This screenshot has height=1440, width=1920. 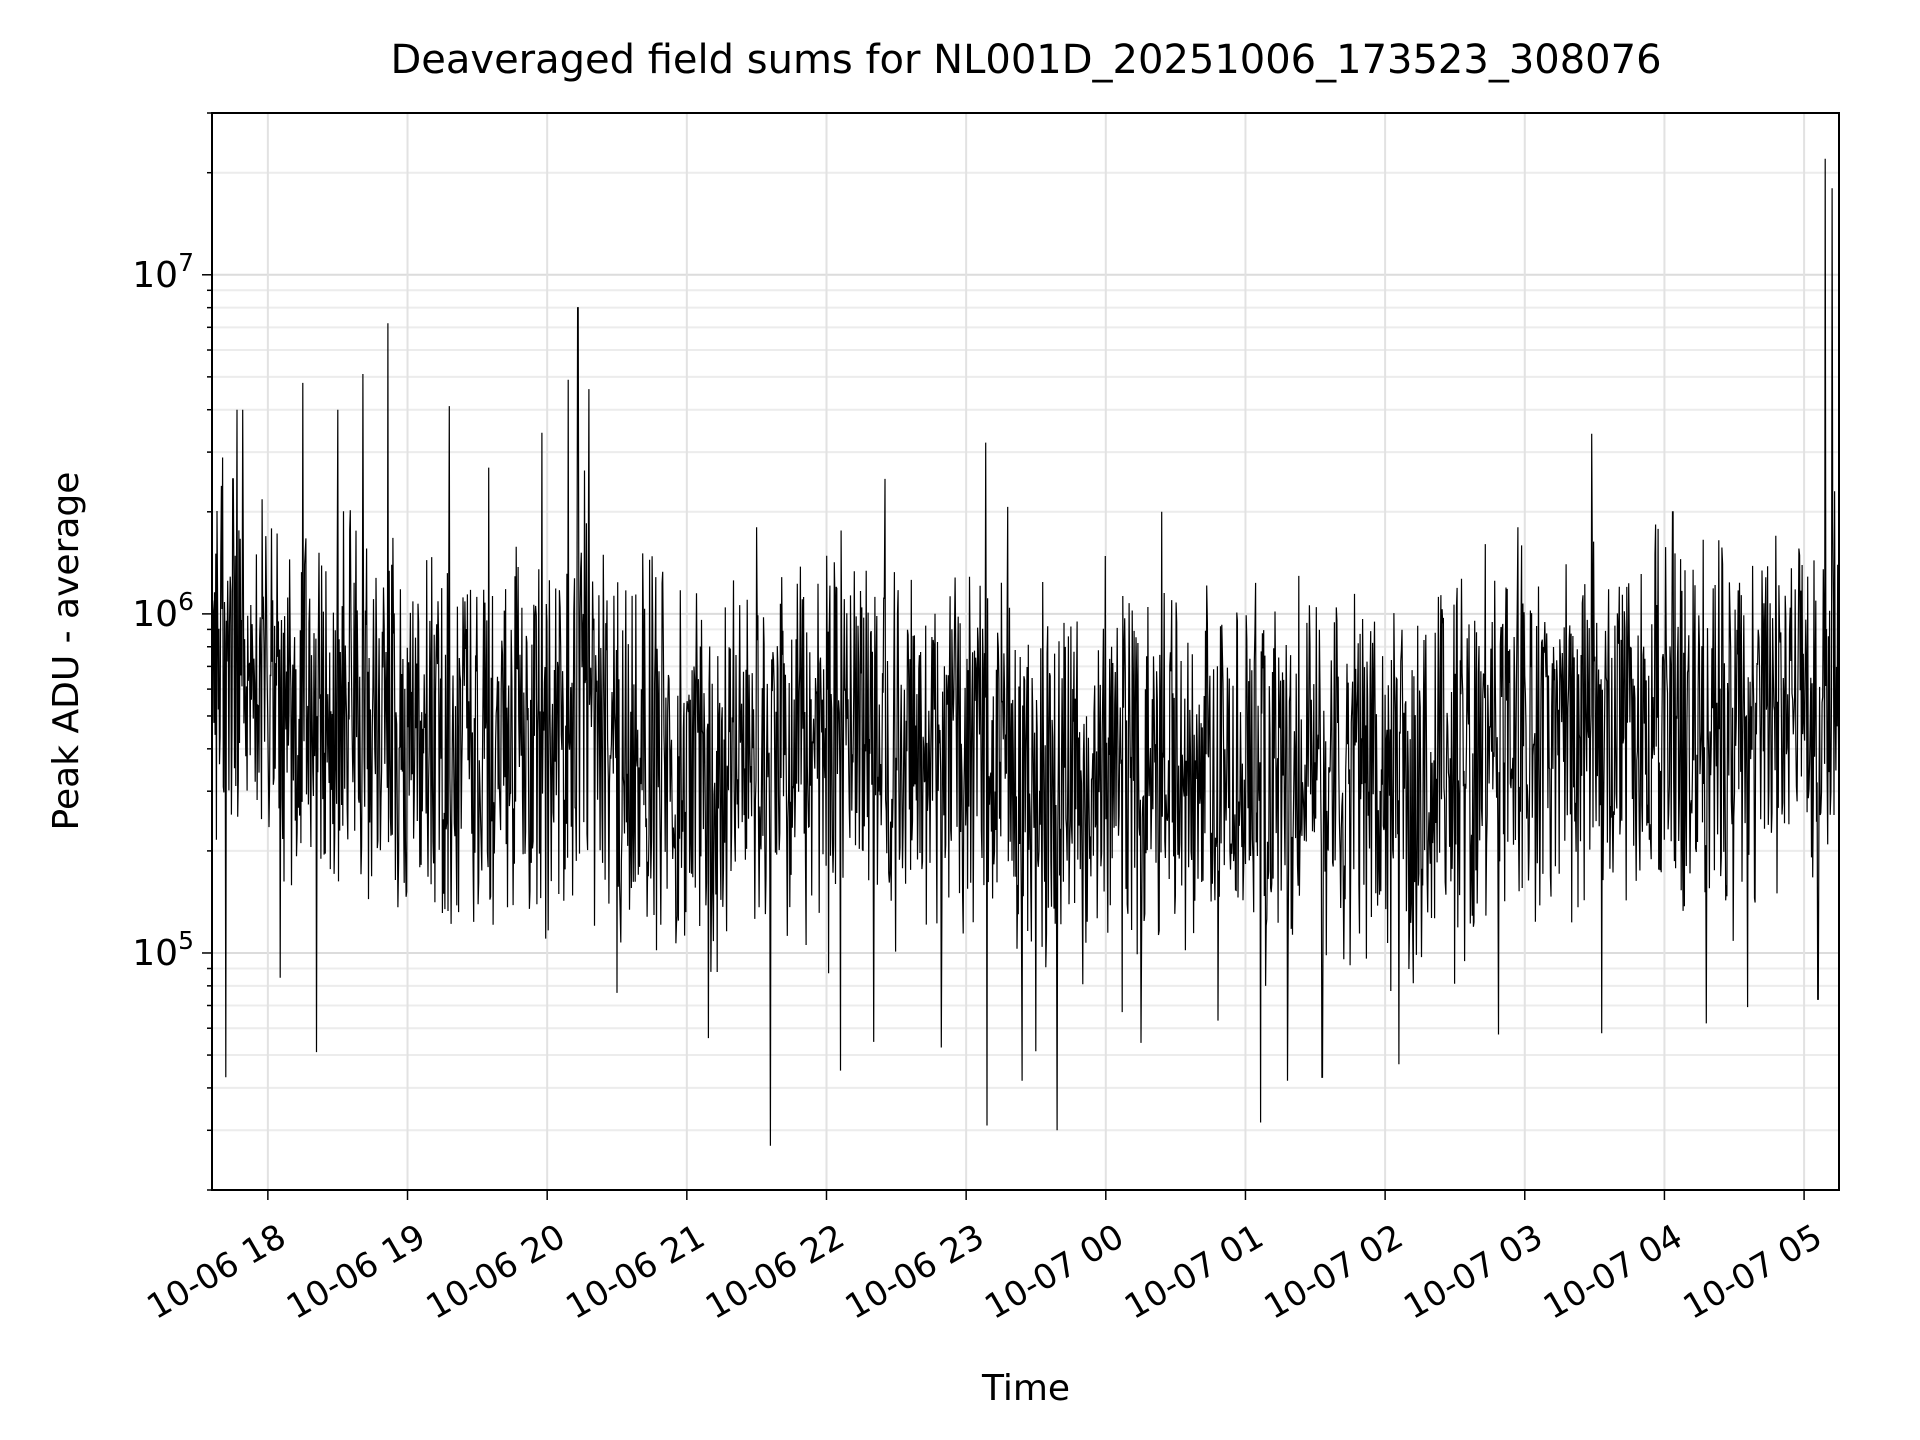 I want to click on y-tick-label: 10⁵, so click(x=163, y=950).